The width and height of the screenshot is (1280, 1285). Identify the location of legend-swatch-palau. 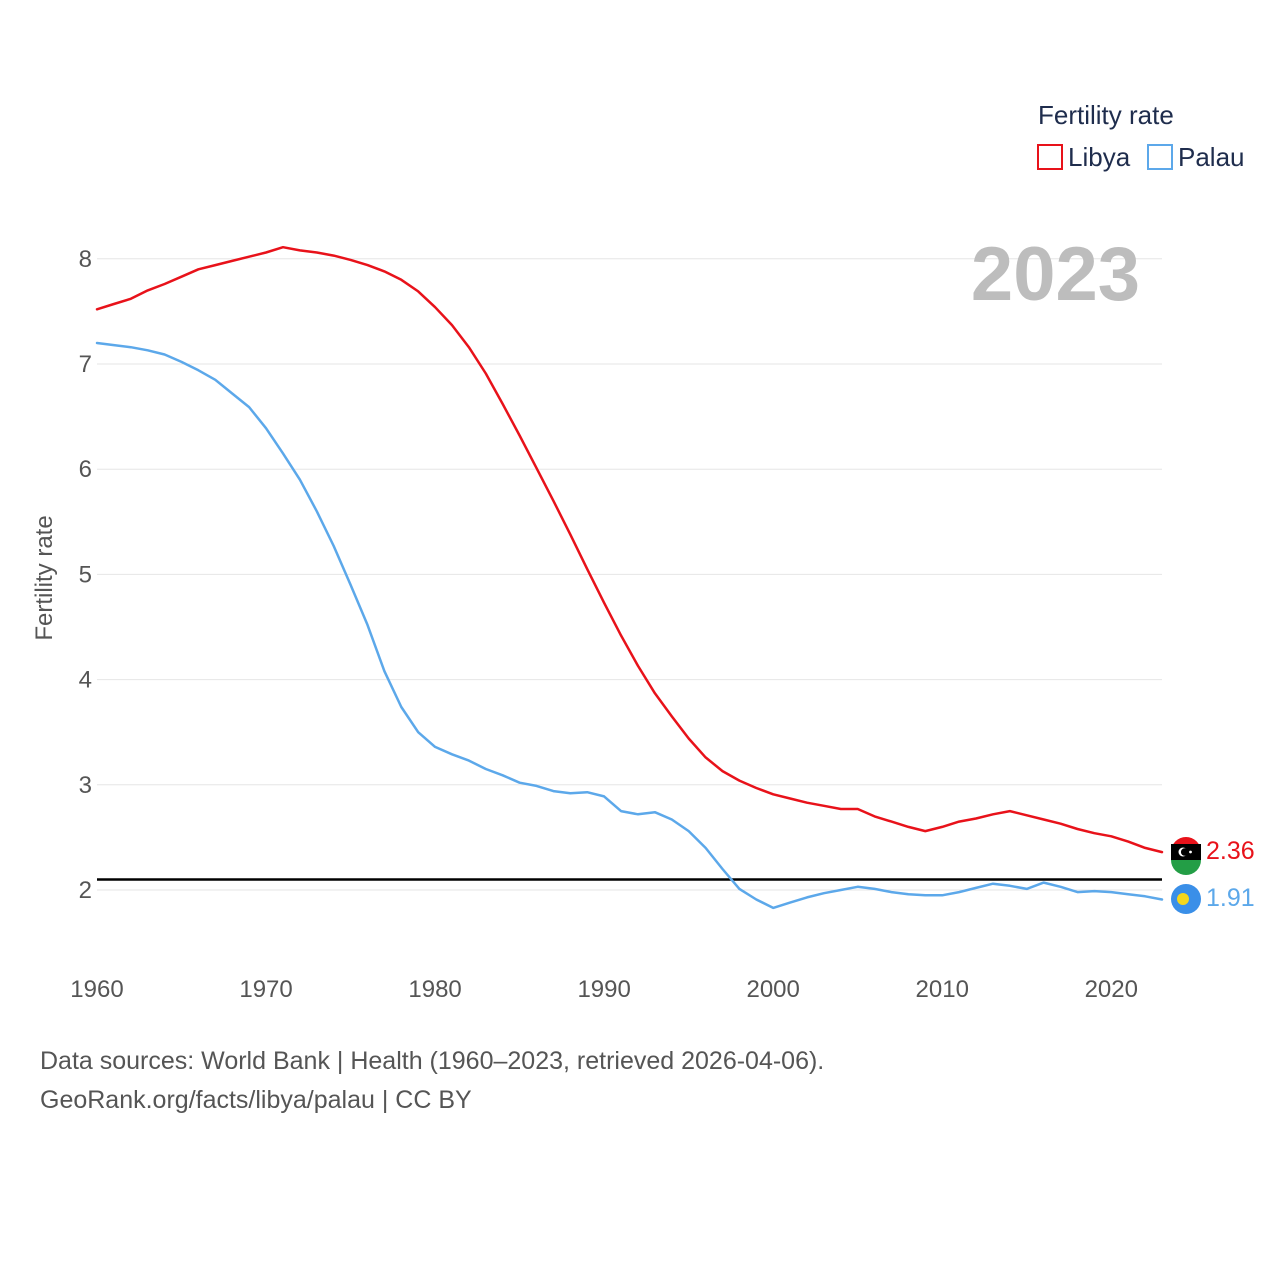
(1160, 157).